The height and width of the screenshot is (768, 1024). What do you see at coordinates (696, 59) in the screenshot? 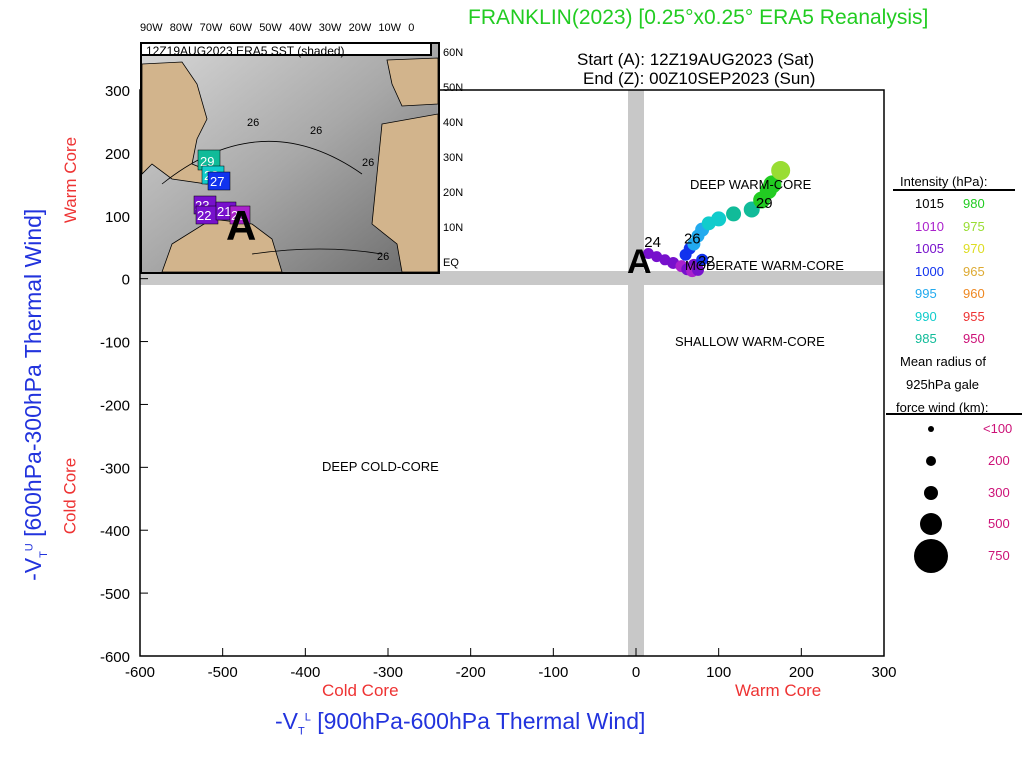
I see `start-time: Start (A): 12Z19AUG2023 (Sat)` at bounding box center [696, 59].